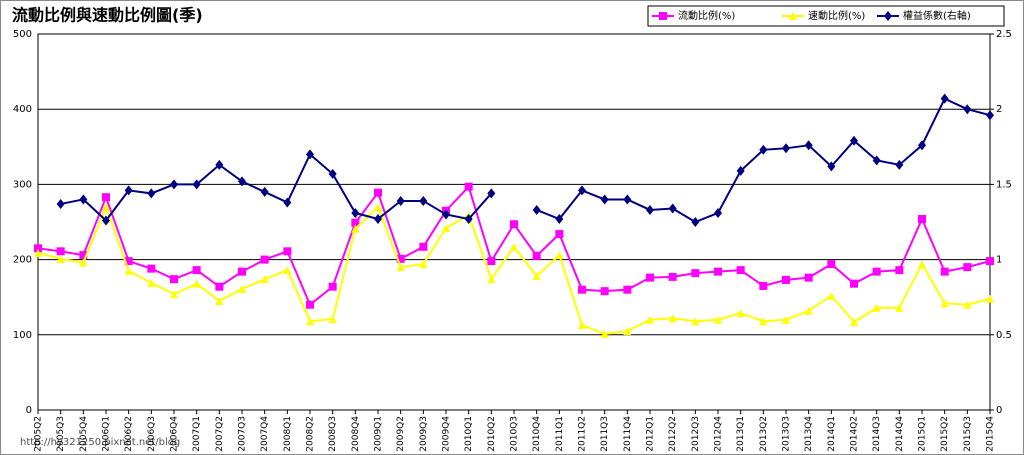  I want to click on x-tick-label: 2007Q1, so click(197, 434).